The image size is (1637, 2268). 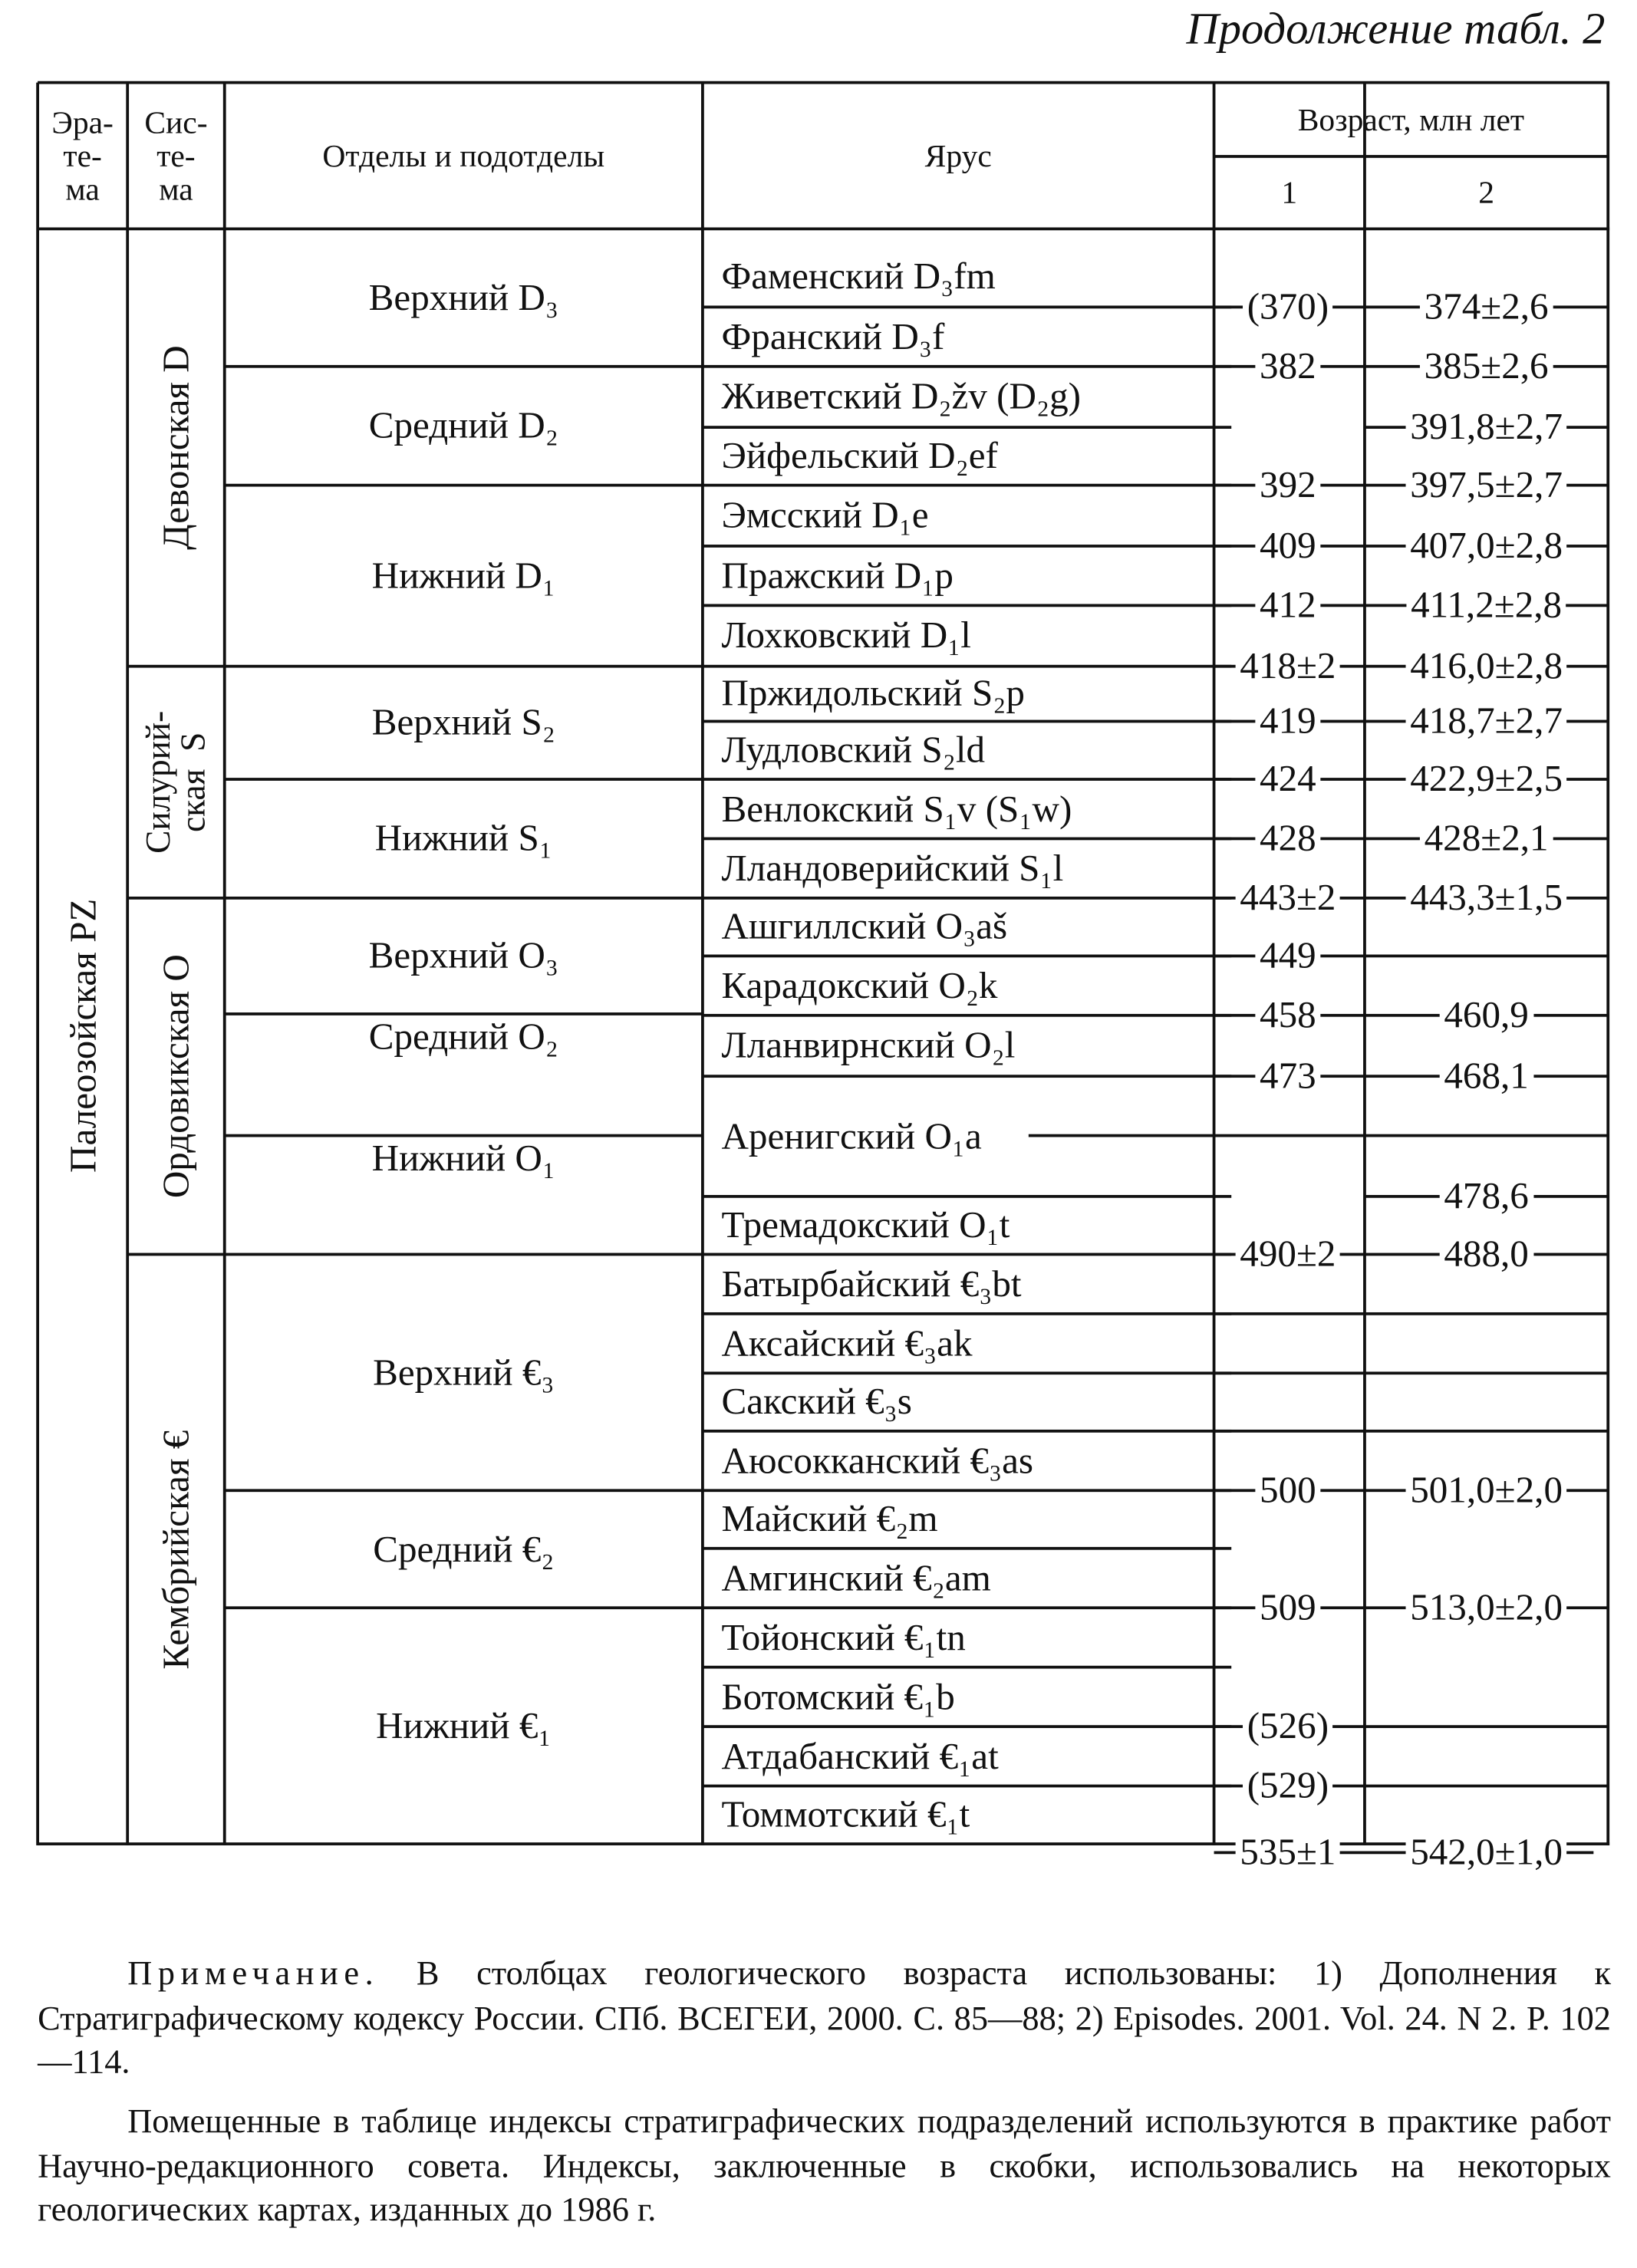 What do you see at coordinates (1288, 1853) in the screenshot?
I see `age1-value: 535±1` at bounding box center [1288, 1853].